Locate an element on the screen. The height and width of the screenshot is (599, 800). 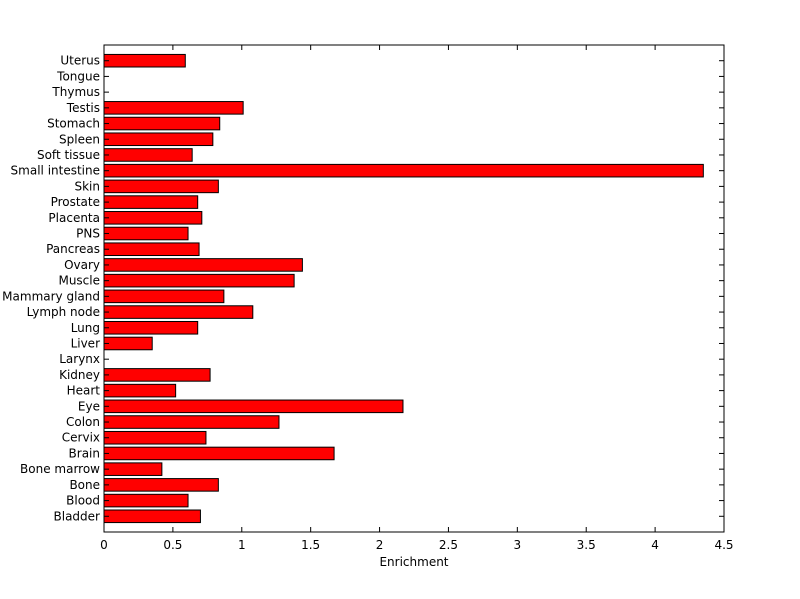
y-tick-label-placenta: Placenta is located at coordinates (74, 218).